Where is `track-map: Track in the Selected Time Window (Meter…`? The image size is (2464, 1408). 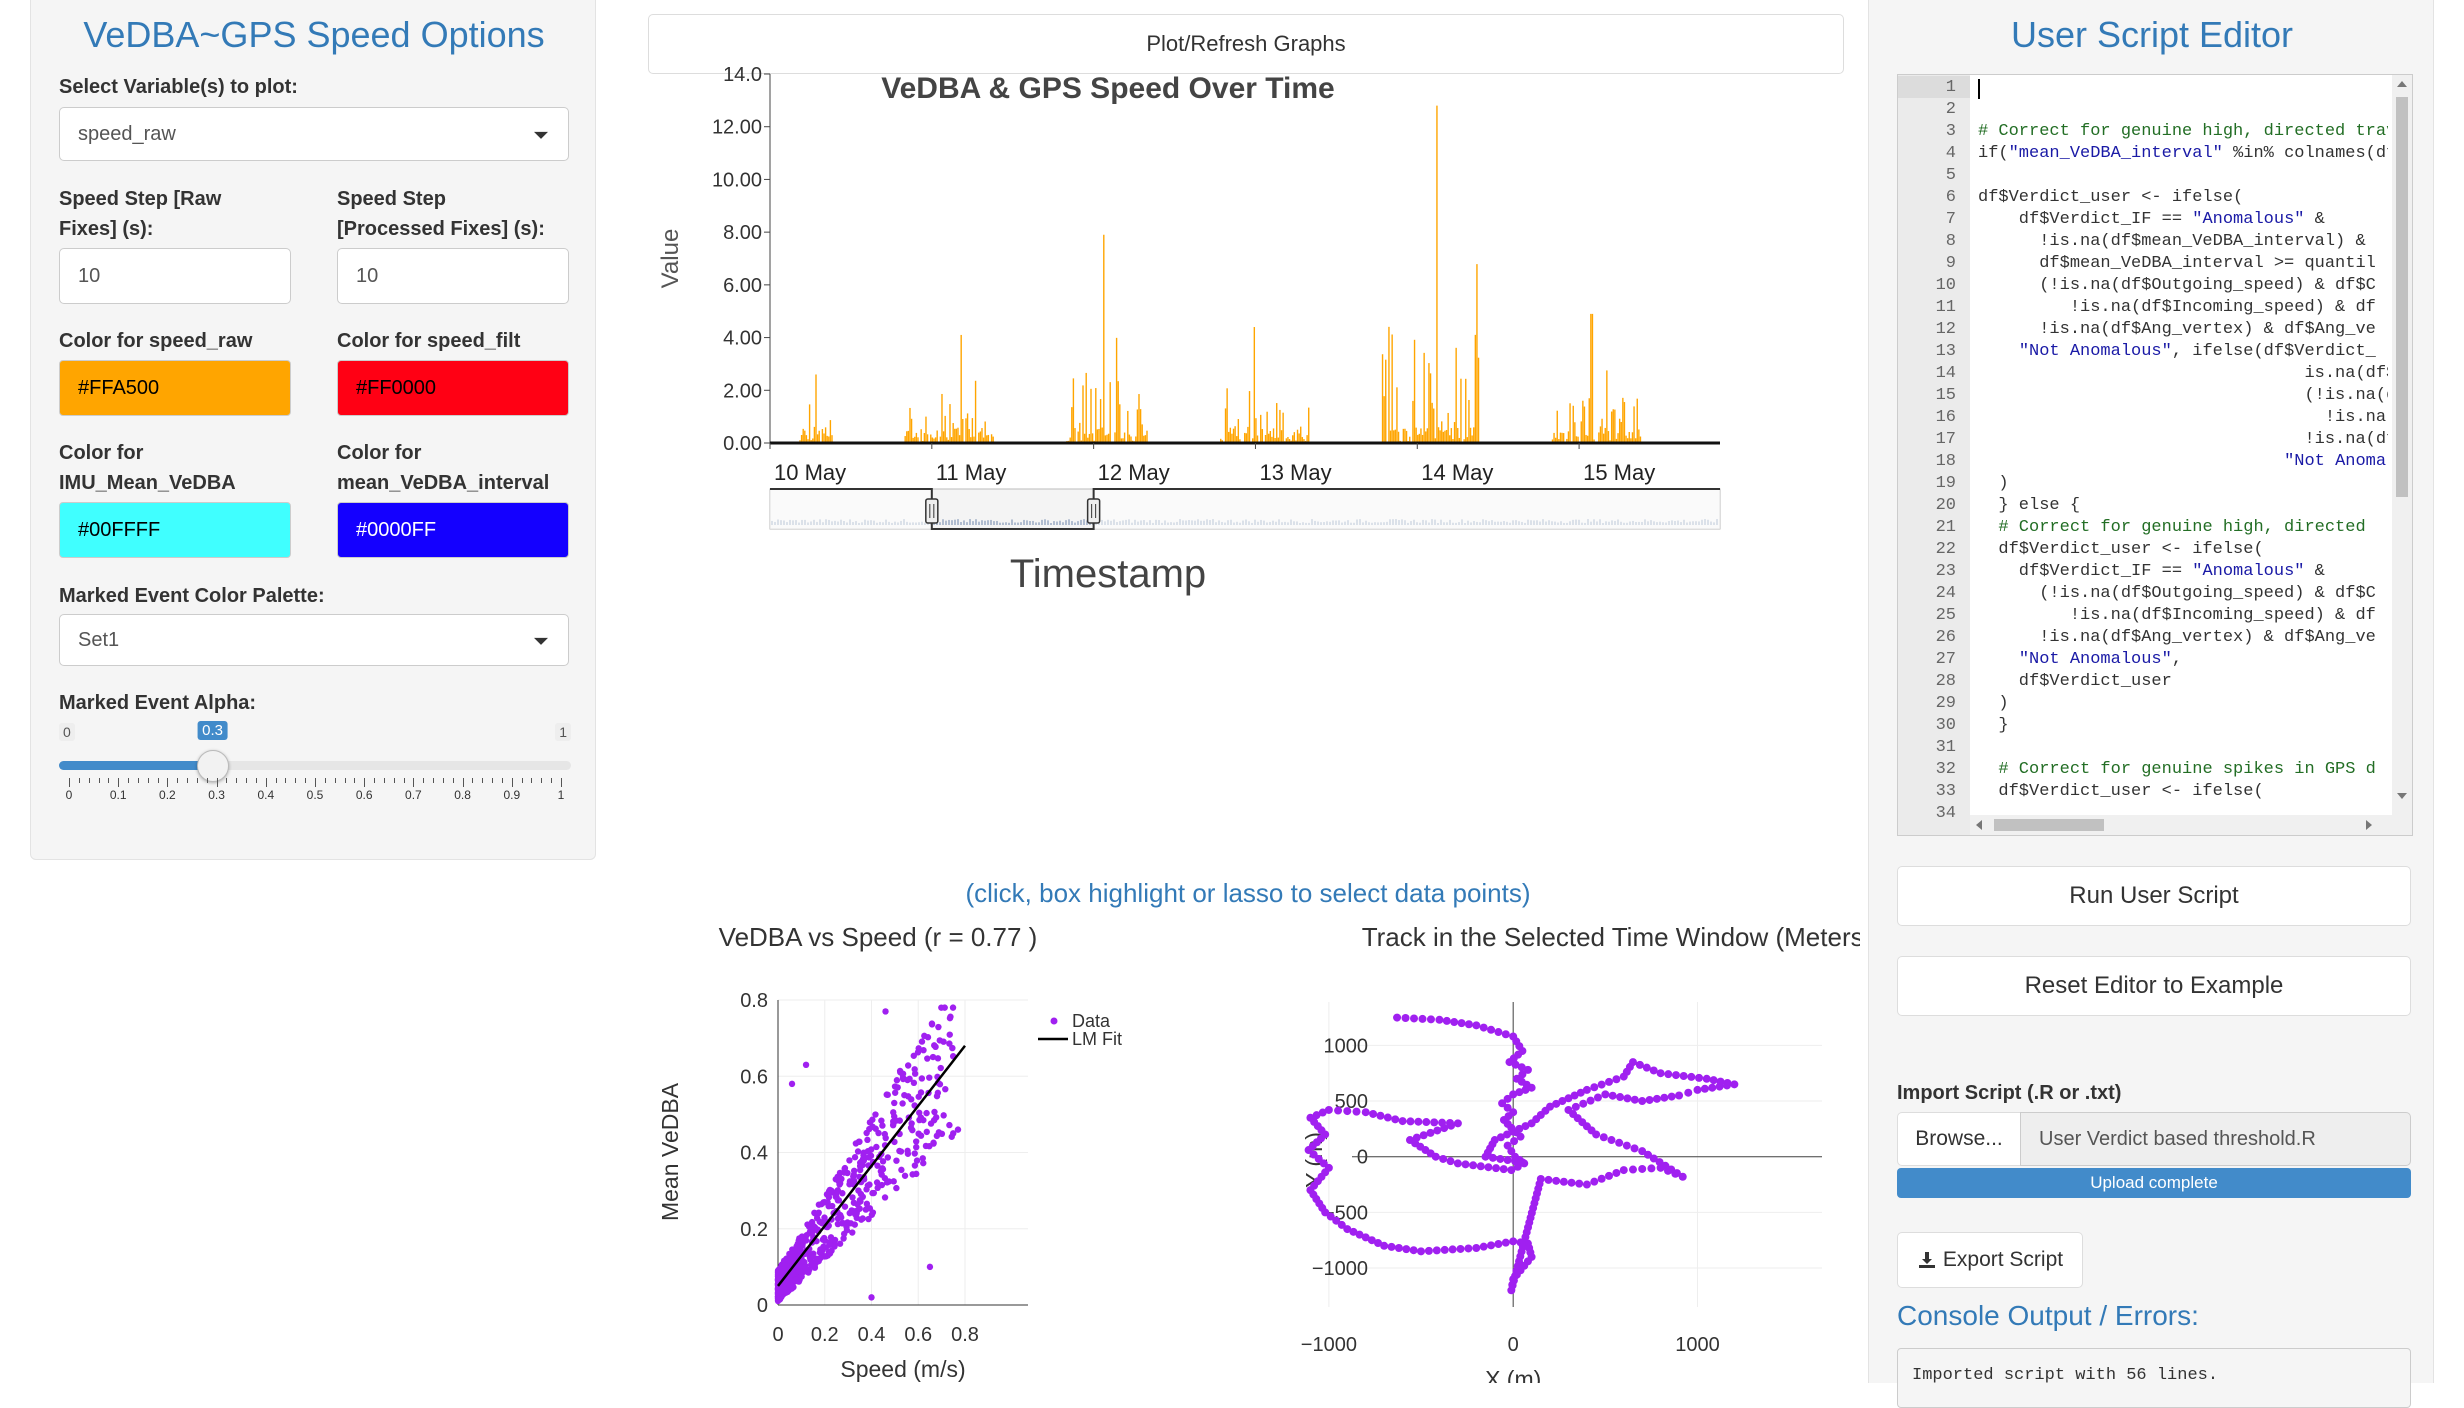
track-map: Track in the Selected Time Window (Meter… is located at coordinates (1561, 1147).